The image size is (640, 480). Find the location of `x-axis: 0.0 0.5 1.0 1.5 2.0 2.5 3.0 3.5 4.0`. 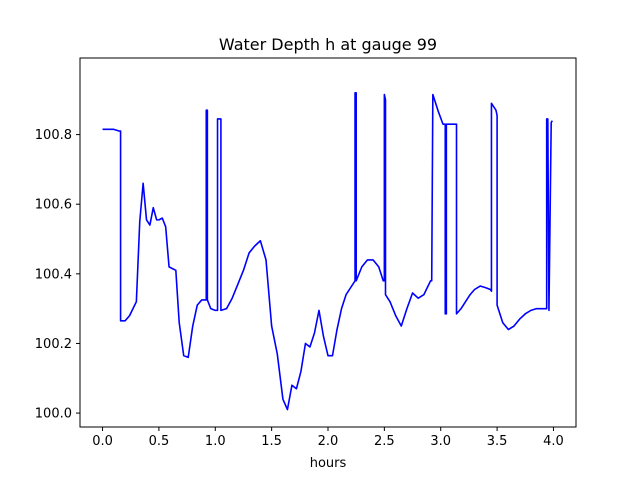

x-axis: 0.0 0.5 1.0 1.5 2.0 2.5 3.0 3.5 4.0 is located at coordinates (328, 438).